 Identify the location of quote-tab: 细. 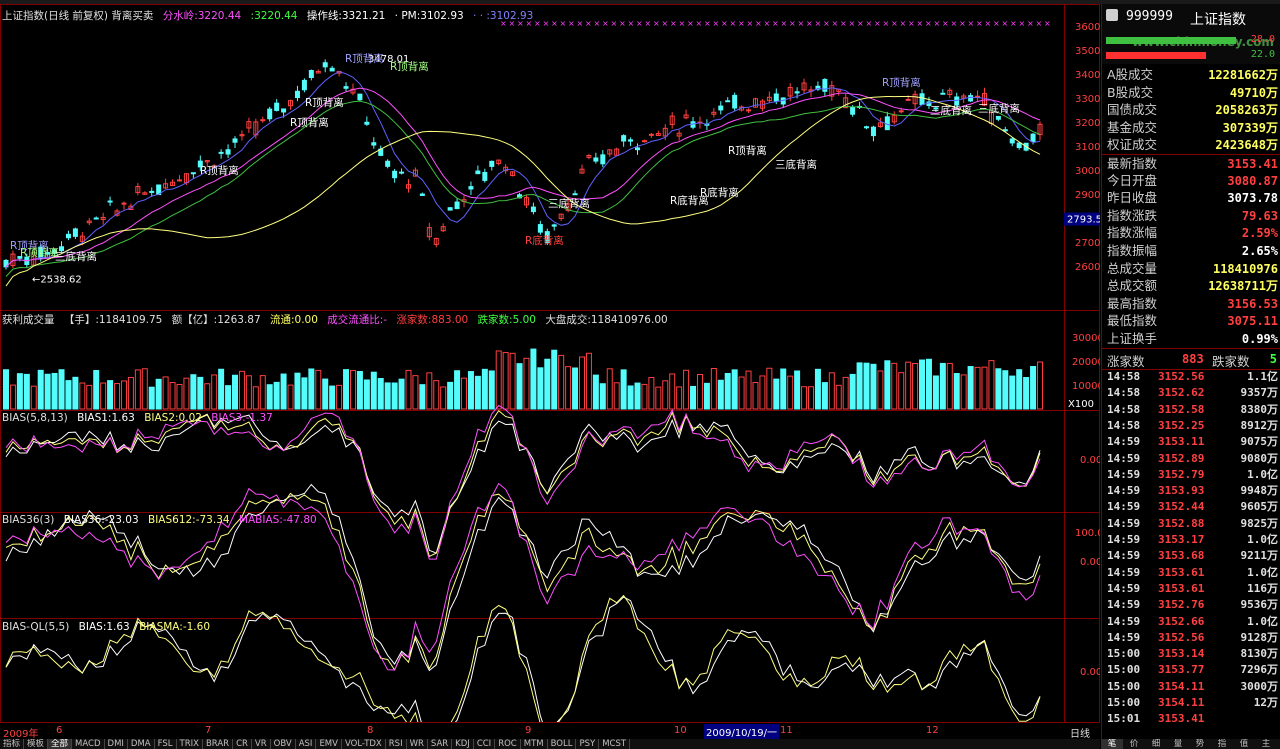
(1156, 744).